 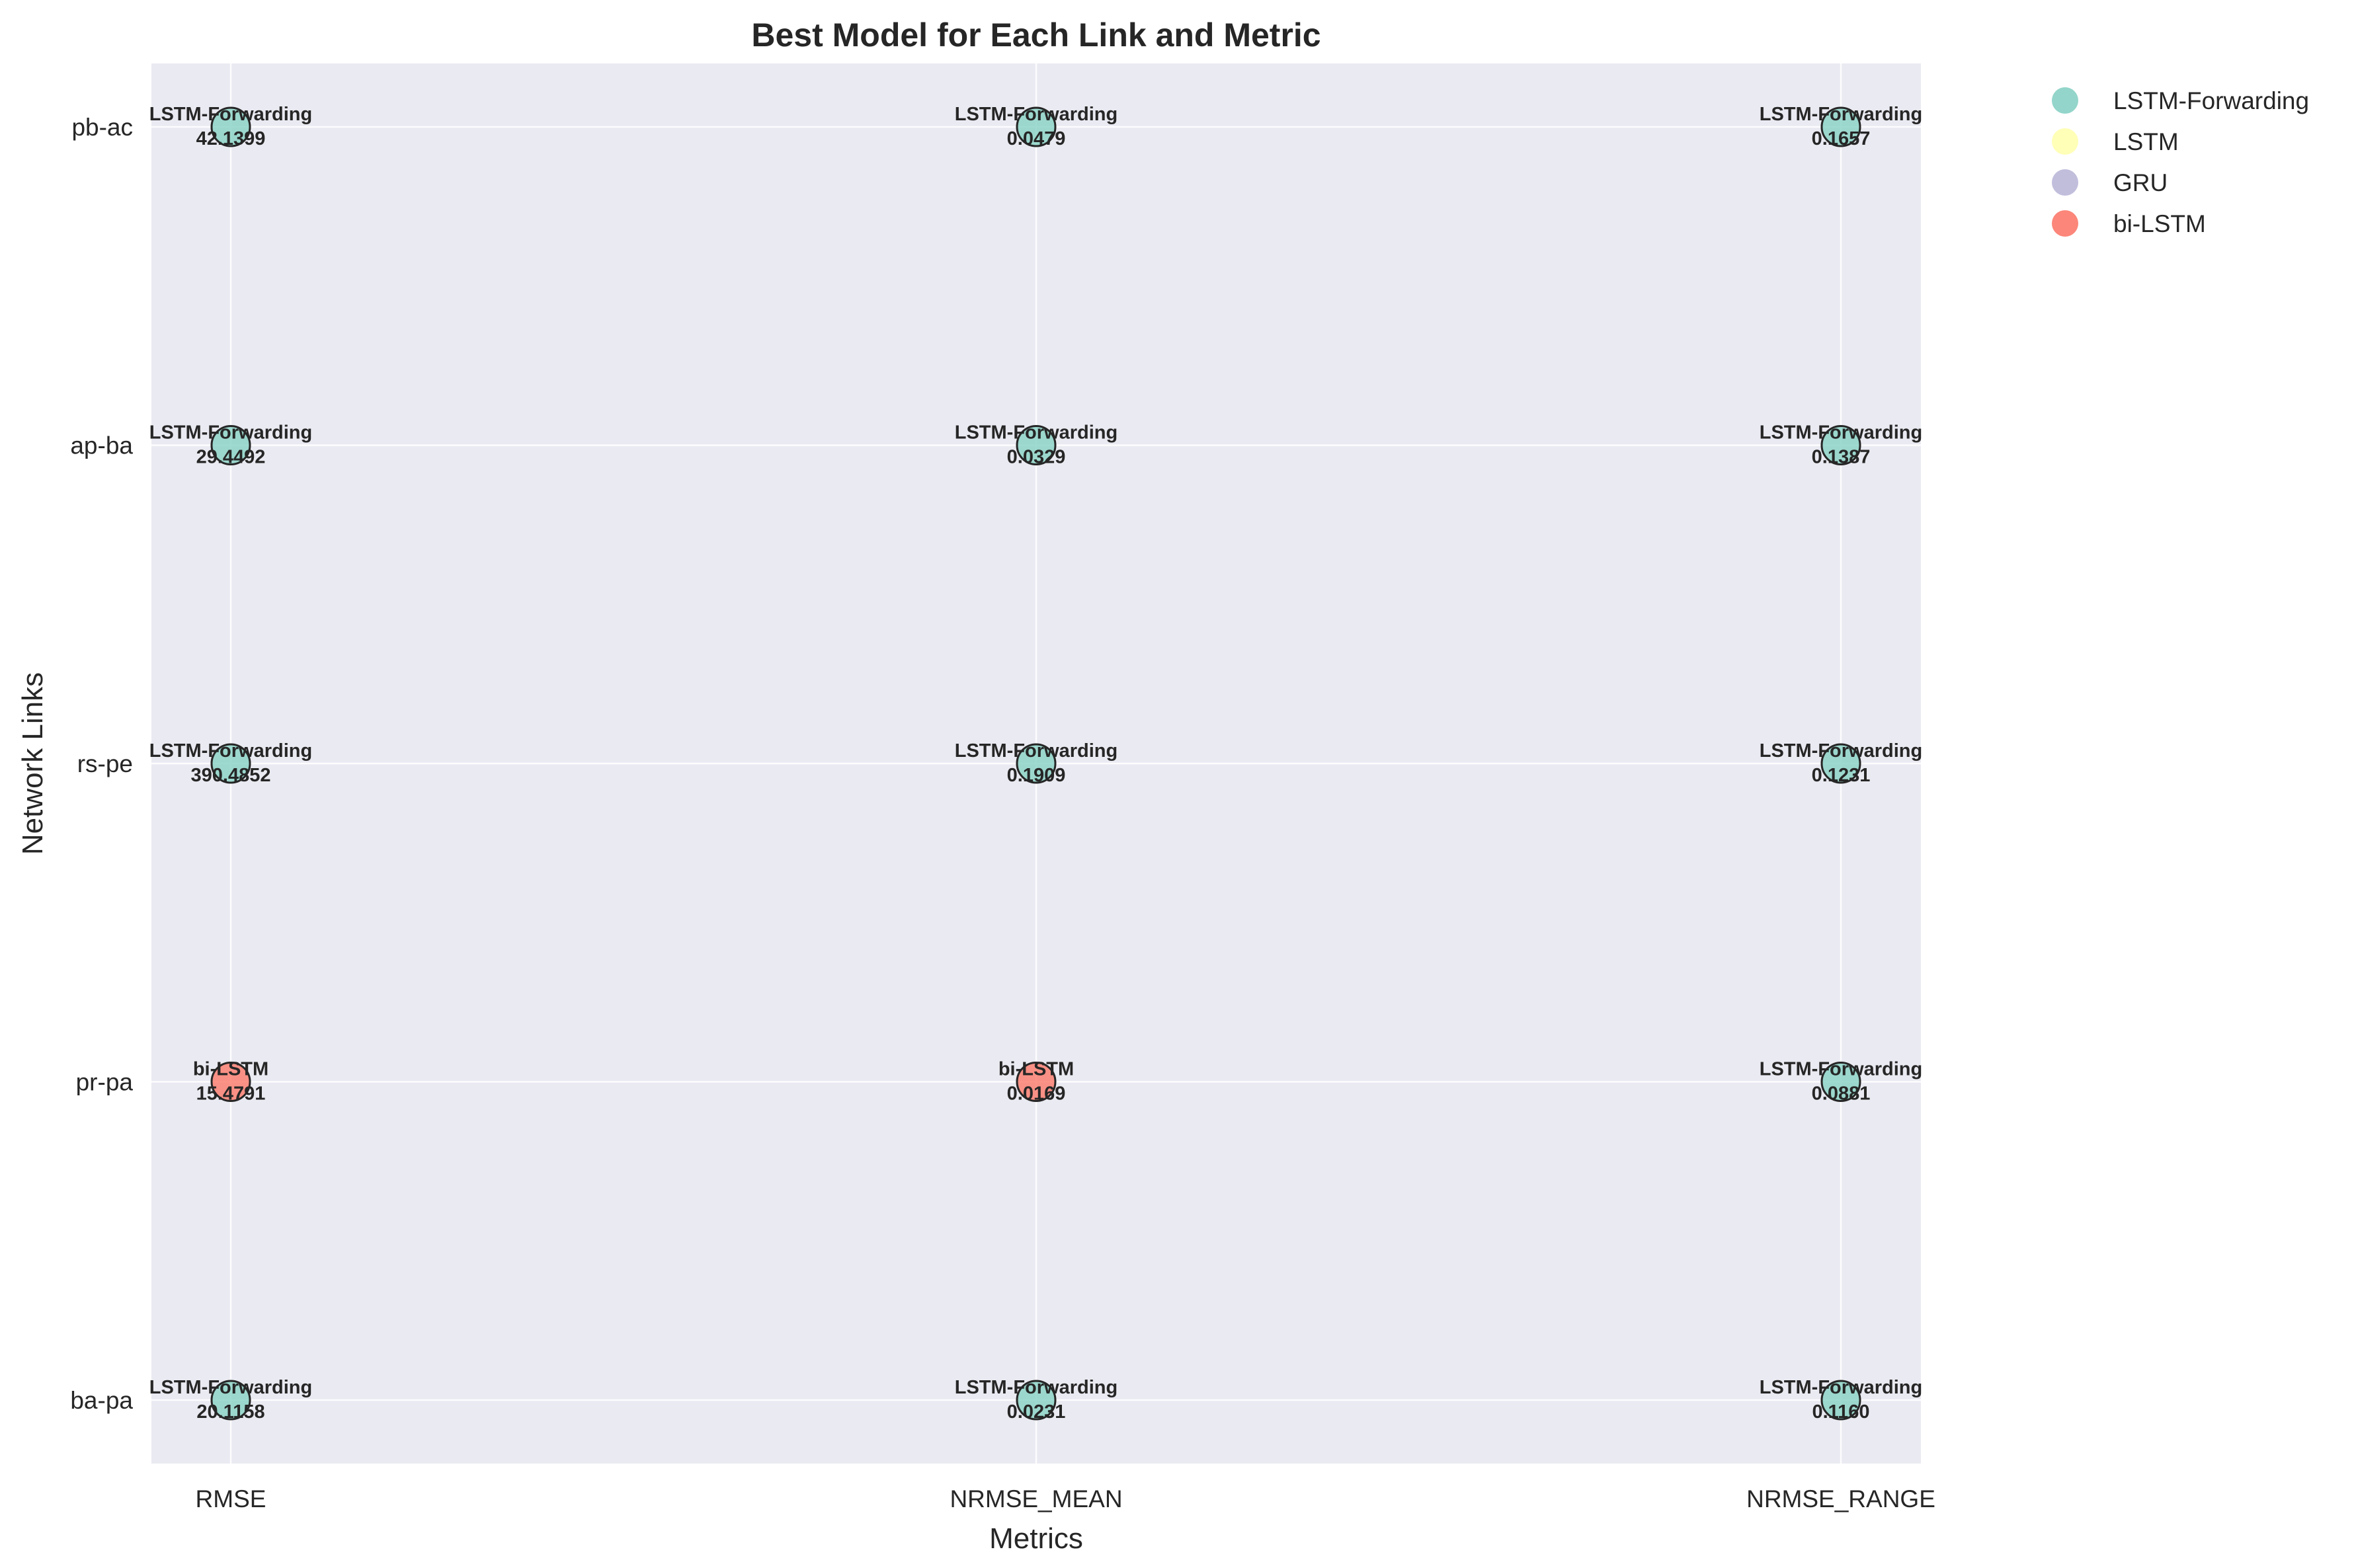 What do you see at coordinates (1840, 1498) in the screenshot?
I see `x-tick-label: NRMSE_RANGE` at bounding box center [1840, 1498].